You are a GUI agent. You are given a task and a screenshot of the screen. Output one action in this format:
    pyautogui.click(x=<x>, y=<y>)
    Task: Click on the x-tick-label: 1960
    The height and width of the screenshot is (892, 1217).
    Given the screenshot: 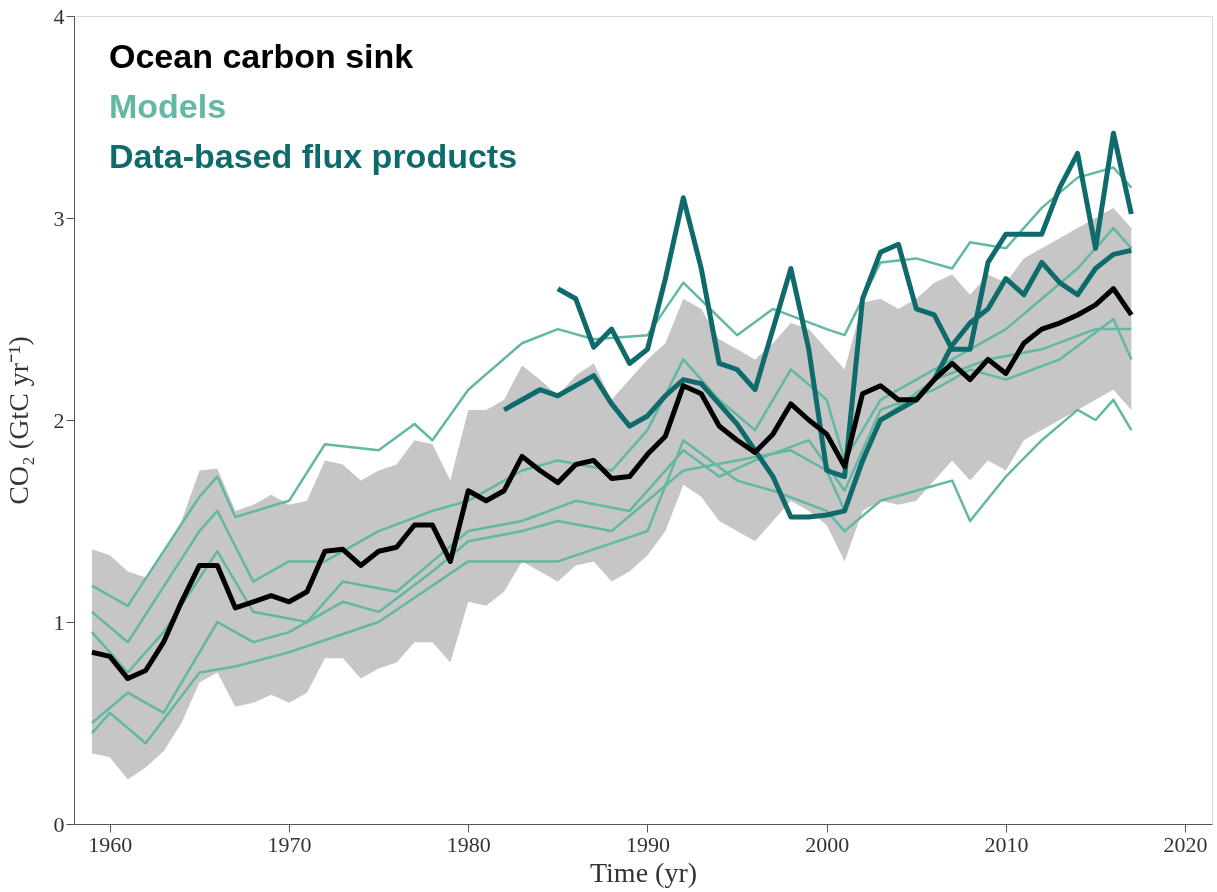 What is the action you would take?
    pyautogui.click(x=110, y=844)
    